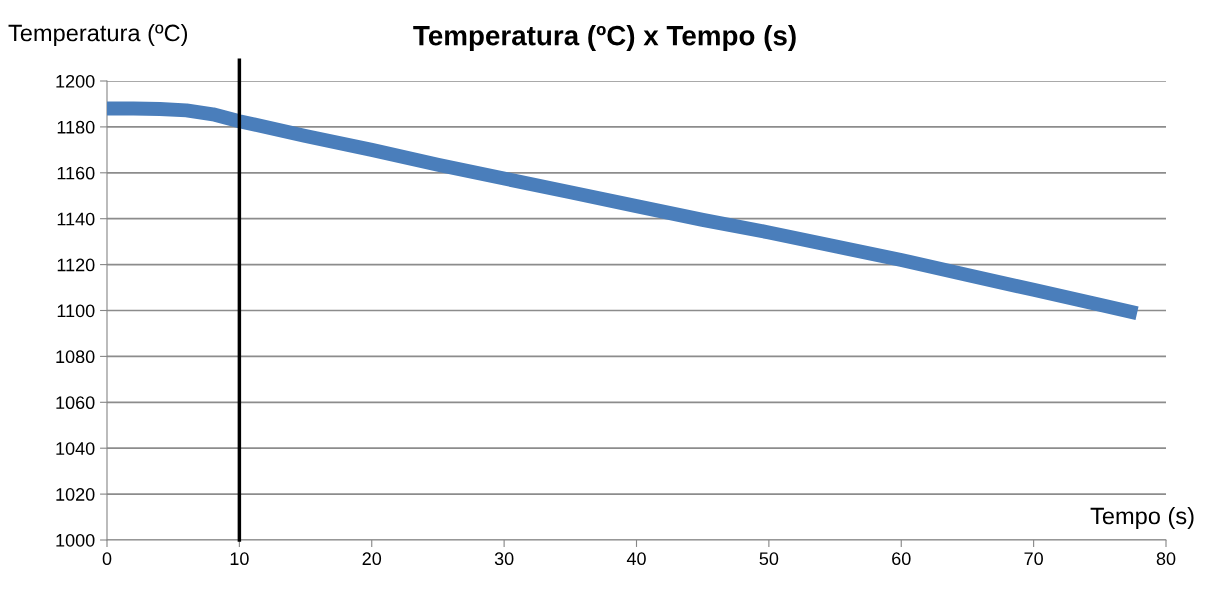  Describe the element at coordinates (1166, 559) in the screenshot. I see `x-tick-label: 80` at that location.